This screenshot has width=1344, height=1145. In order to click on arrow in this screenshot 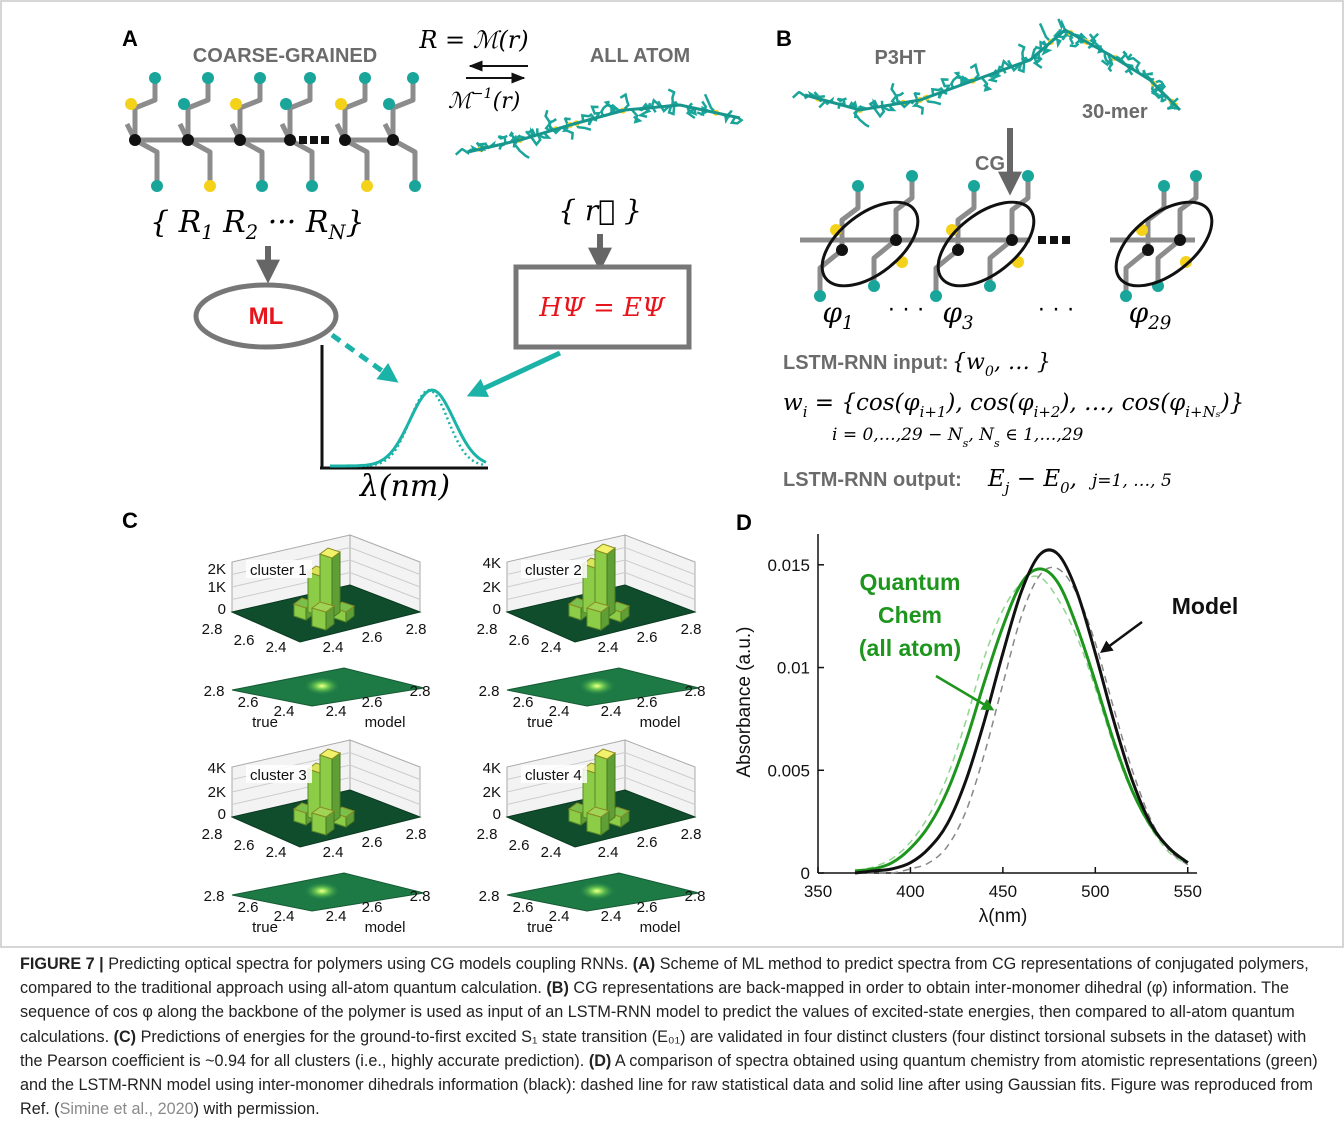, I will do `click(364, 357)`.